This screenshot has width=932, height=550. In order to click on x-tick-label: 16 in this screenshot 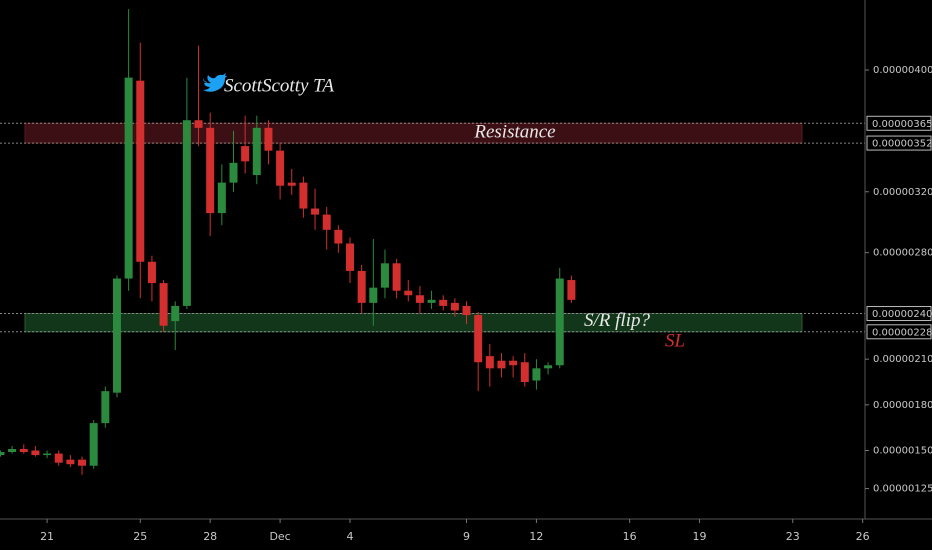, I will do `click(630, 536)`.